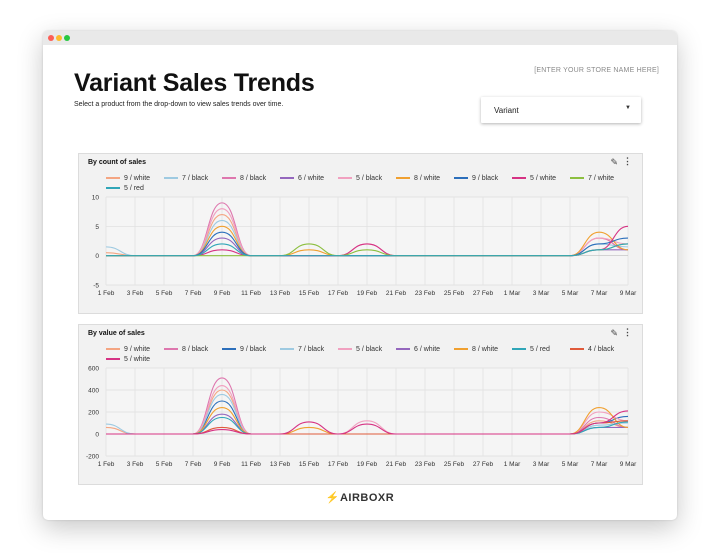  I want to click on value-chart-x-tick-label: 27 Feb, so click(483, 464).